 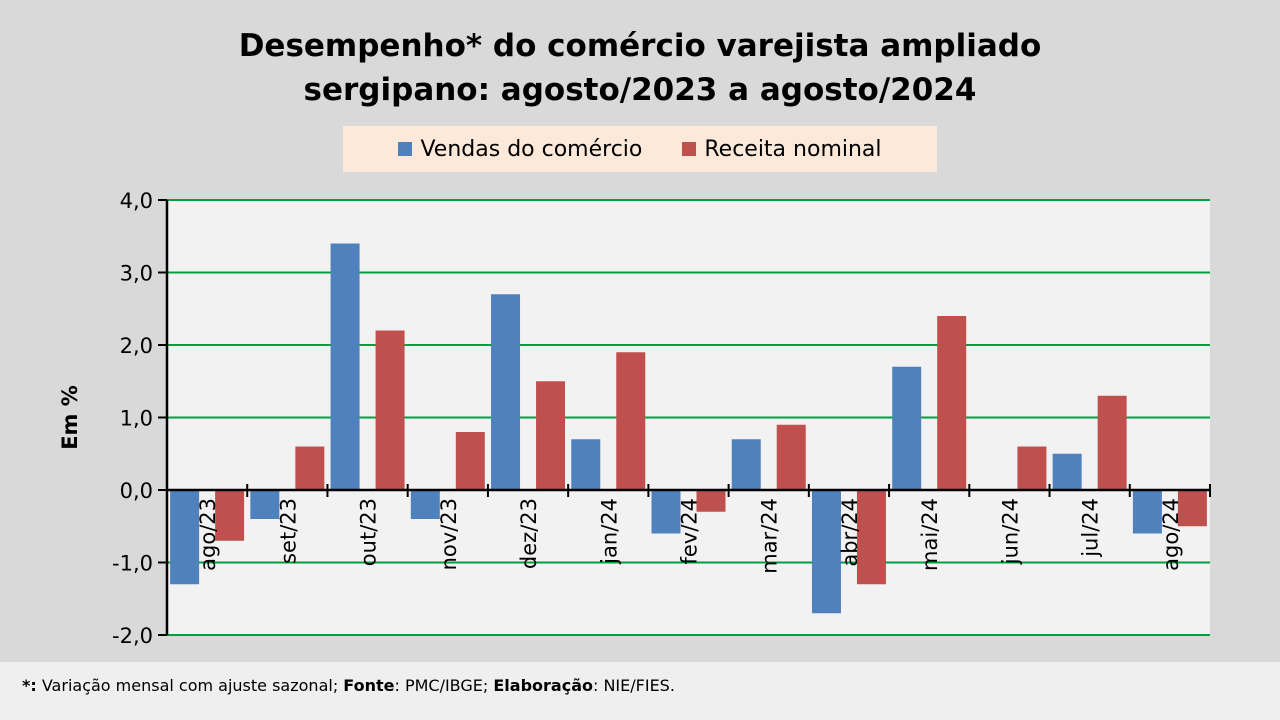 What do you see at coordinates (405, 149) in the screenshot?
I see `legend-swatch-vendas` at bounding box center [405, 149].